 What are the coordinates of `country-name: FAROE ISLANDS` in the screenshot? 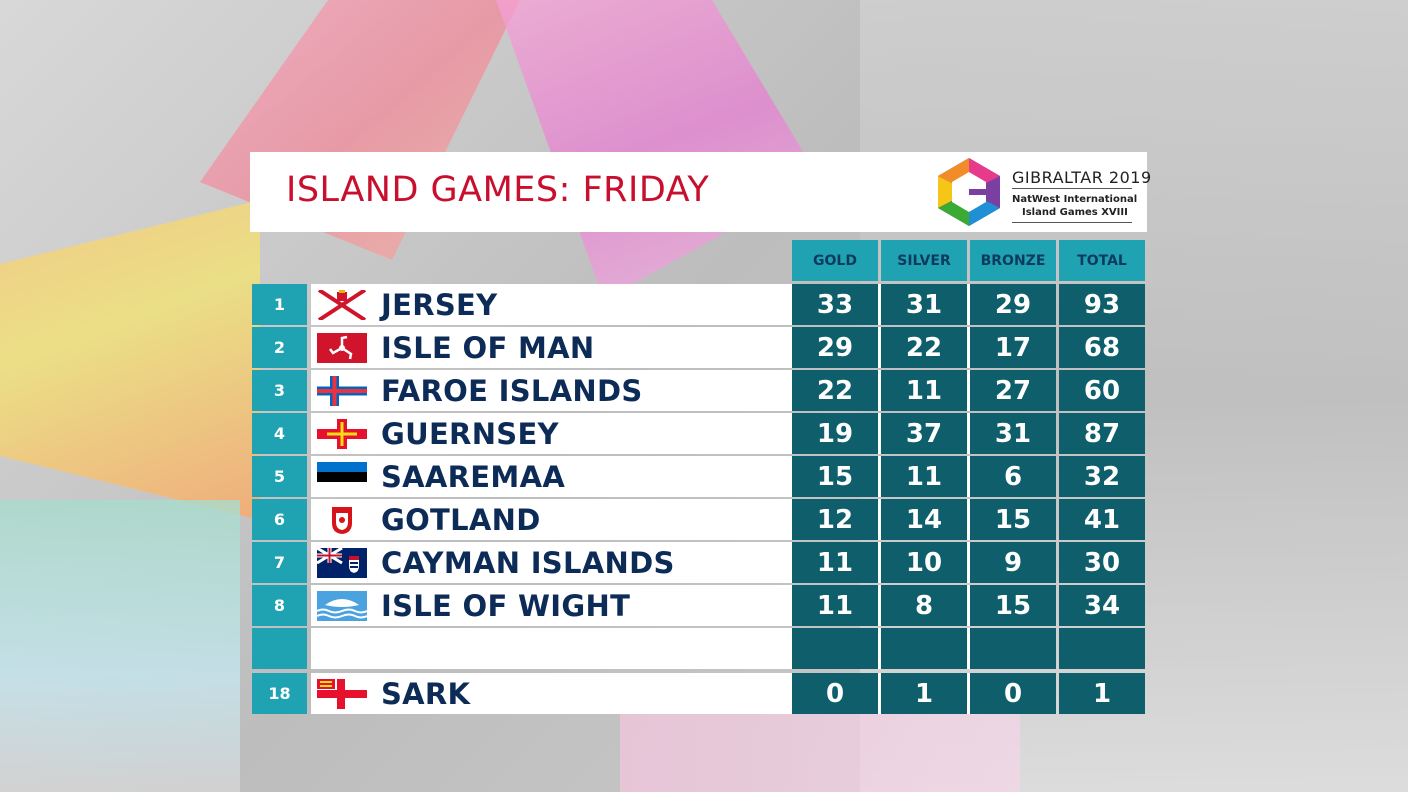 It's located at (512, 391).